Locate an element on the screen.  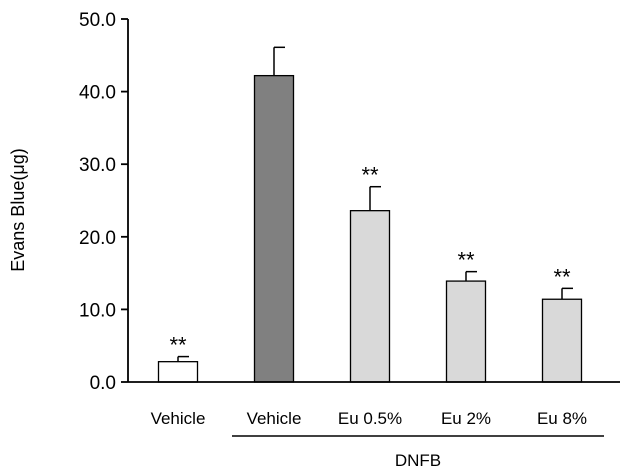
group-label: DNFB is located at coordinates (418, 460).